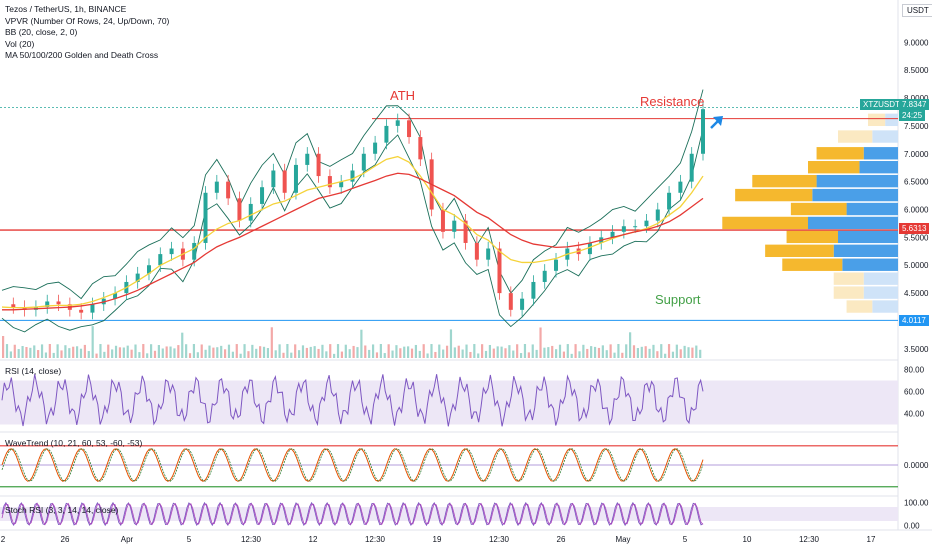  What do you see at coordinates (82, 55) in the screenshot?
I see `legend-line: MA 50/100/200 Golden and Death Cross` at bounding box center [82, 55].